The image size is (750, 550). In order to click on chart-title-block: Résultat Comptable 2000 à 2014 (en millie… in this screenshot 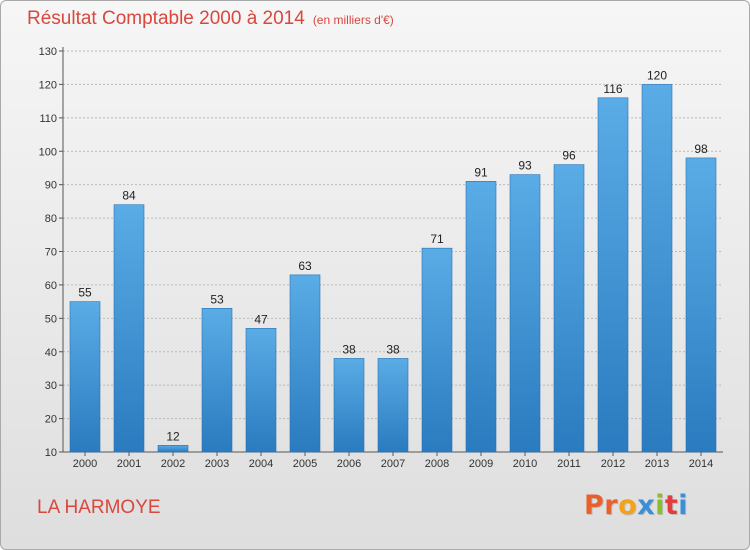, I will do `click(210, 19)`.